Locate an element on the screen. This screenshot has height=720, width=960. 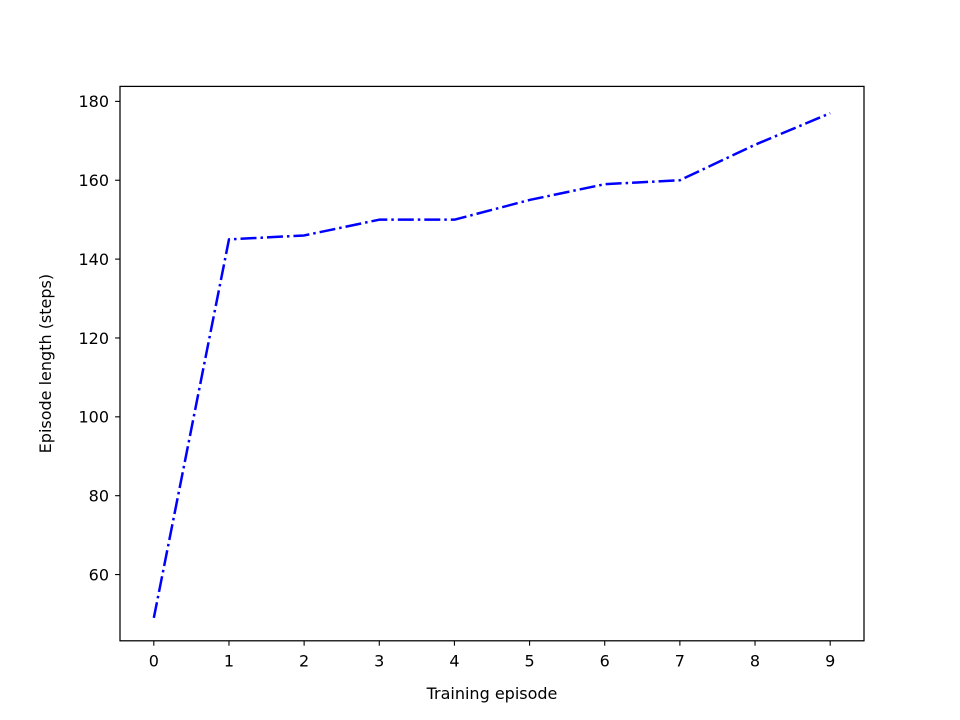
x-tick-label: 4 is located at coordinates (454, 660).